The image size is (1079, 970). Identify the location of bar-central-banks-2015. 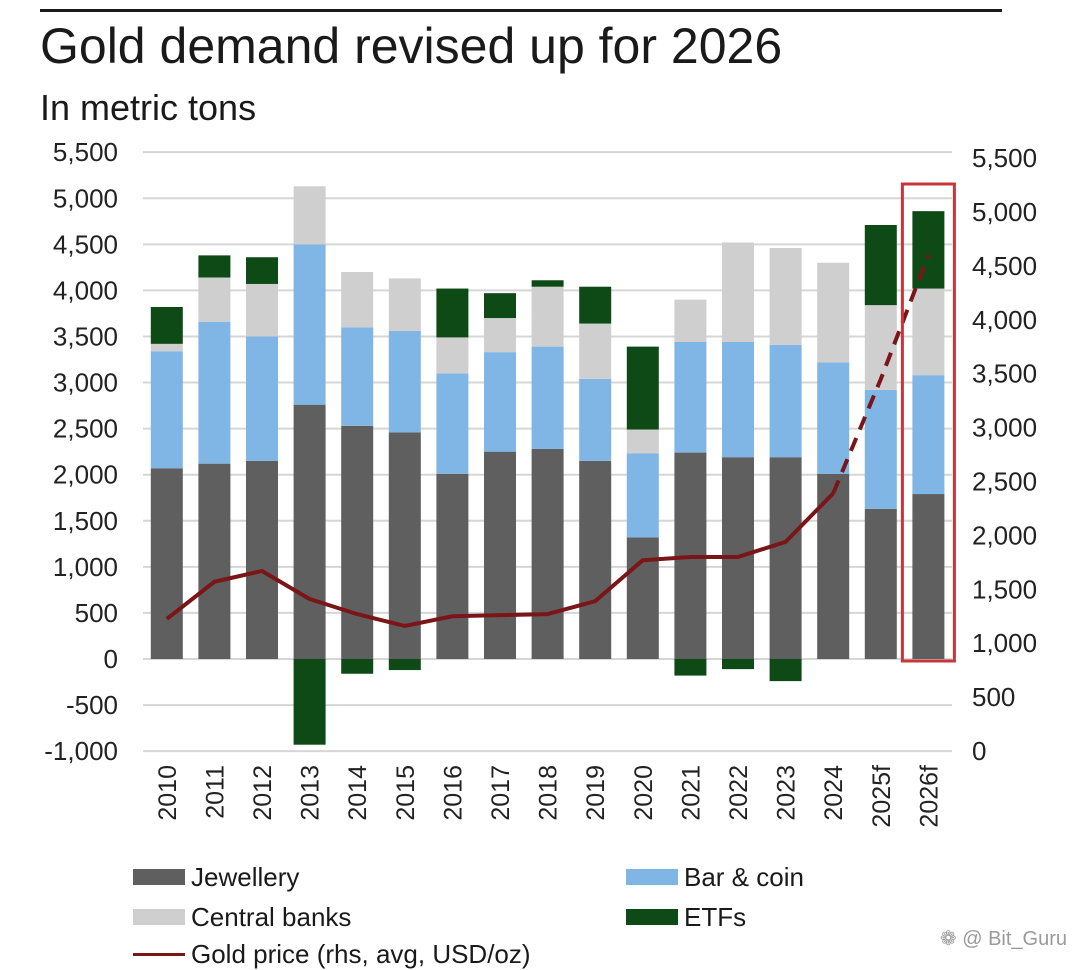
(404, 304).